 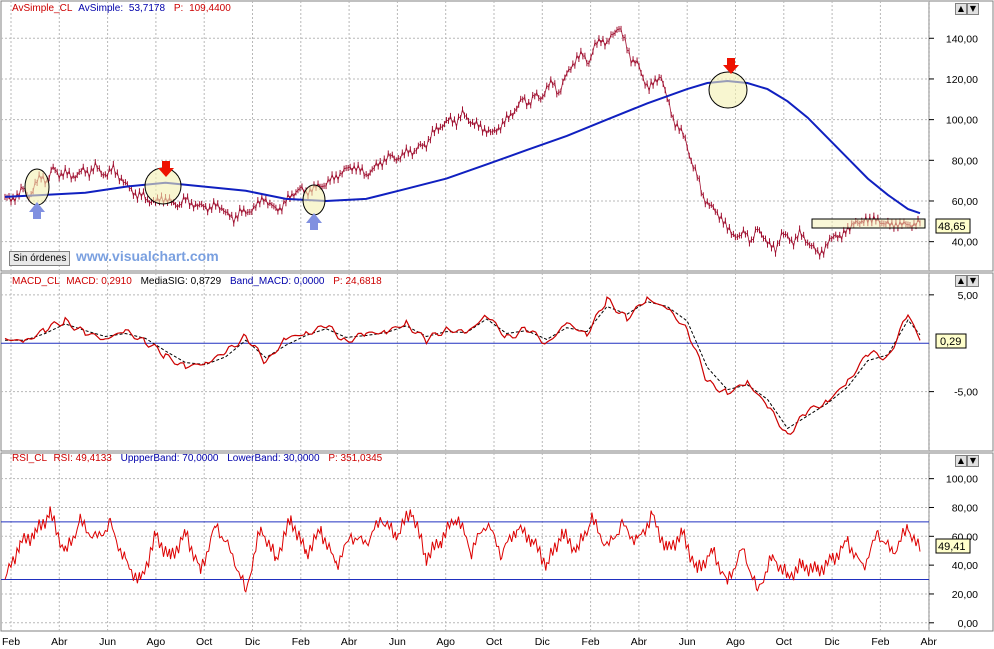 What do you see at coordinates (273, 458) in the screenshot?
I see `rsi-header-lower: LowerBand: 30,0000` at bounding box center [273, 458].